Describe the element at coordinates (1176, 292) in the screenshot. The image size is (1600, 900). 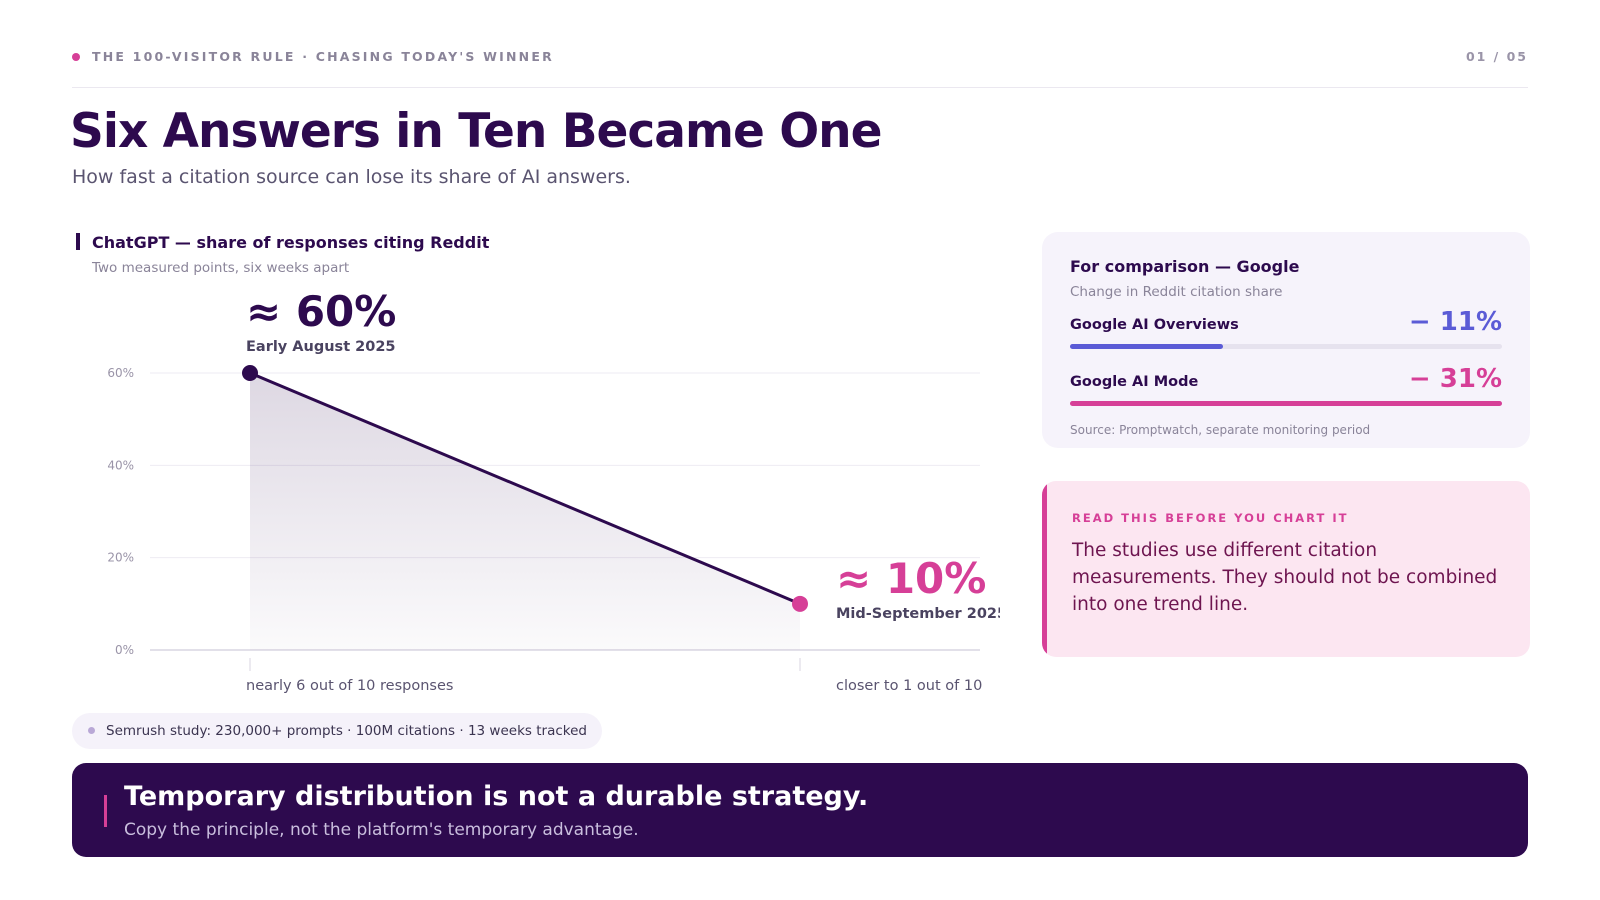
I see `card-subtitle: Change in Reddit citation share` at that location.